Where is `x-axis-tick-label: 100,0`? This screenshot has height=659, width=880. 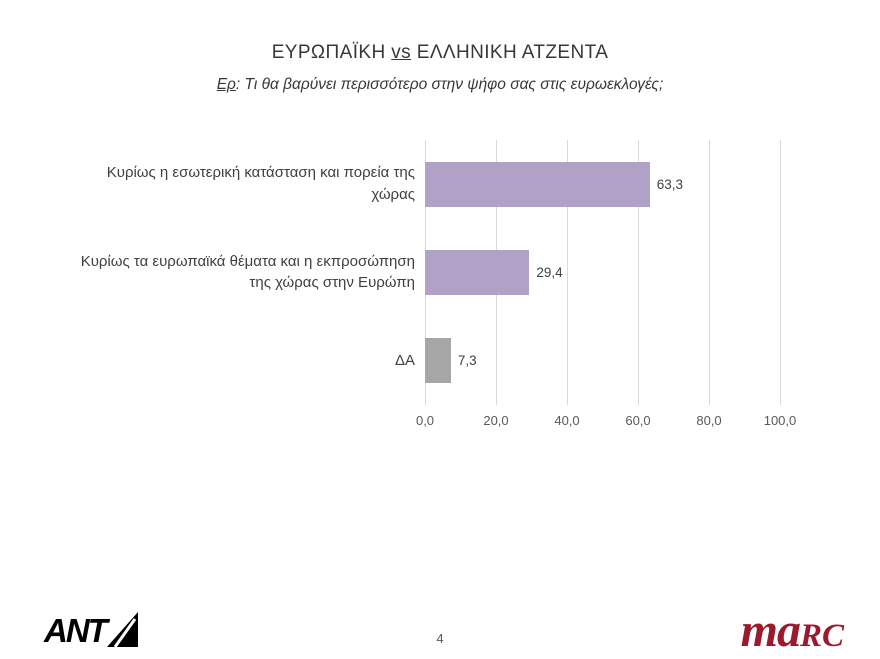 x-axis-tick-label: 100,0 is located at coordinates (780, 420).